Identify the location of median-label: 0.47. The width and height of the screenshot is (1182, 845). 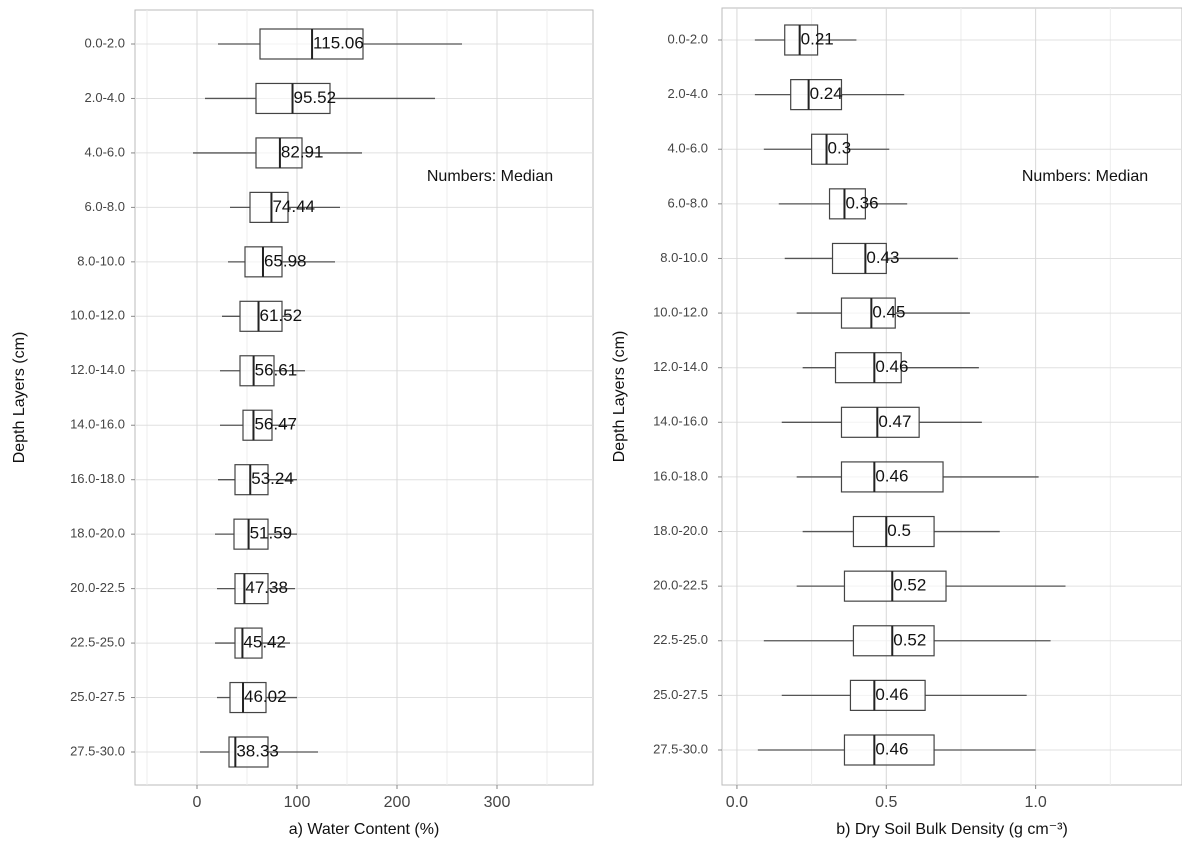
(894, 421).